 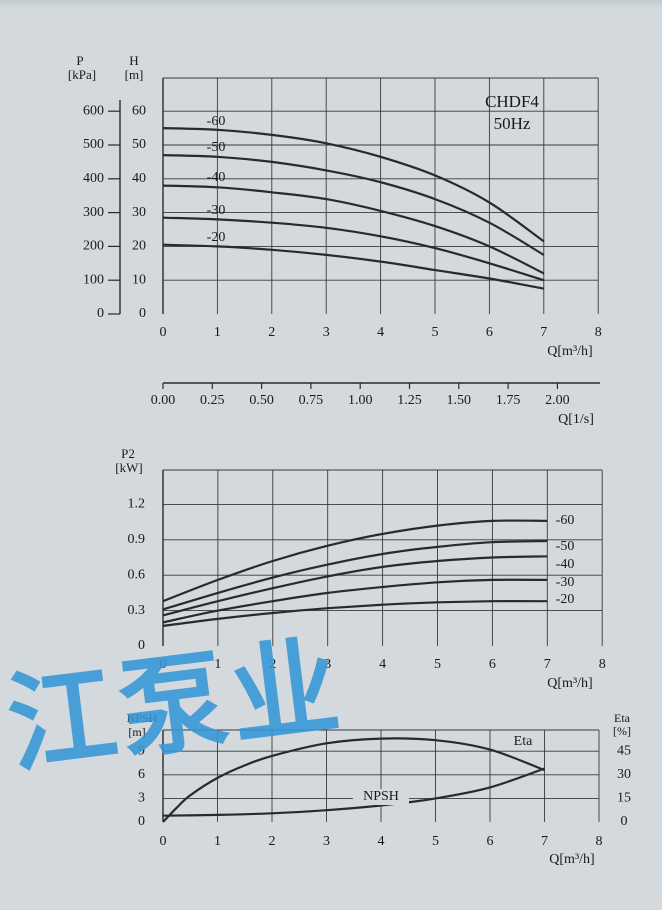 I want to click on pressure-tick-label-2: 200, so click(x=93, y=246).